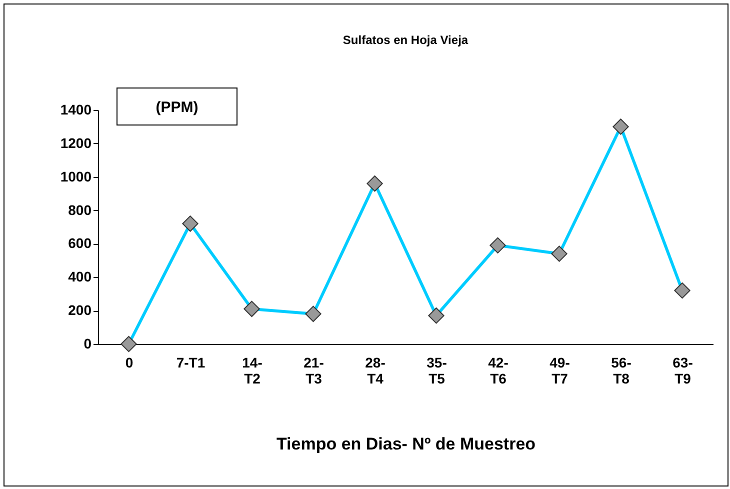 This screenshot has height=489, width=730. What do you see at coordinates (621, 370) in the screenshot?
I see `x-tick-label: 56- T8` at bounding box center [621, 370].